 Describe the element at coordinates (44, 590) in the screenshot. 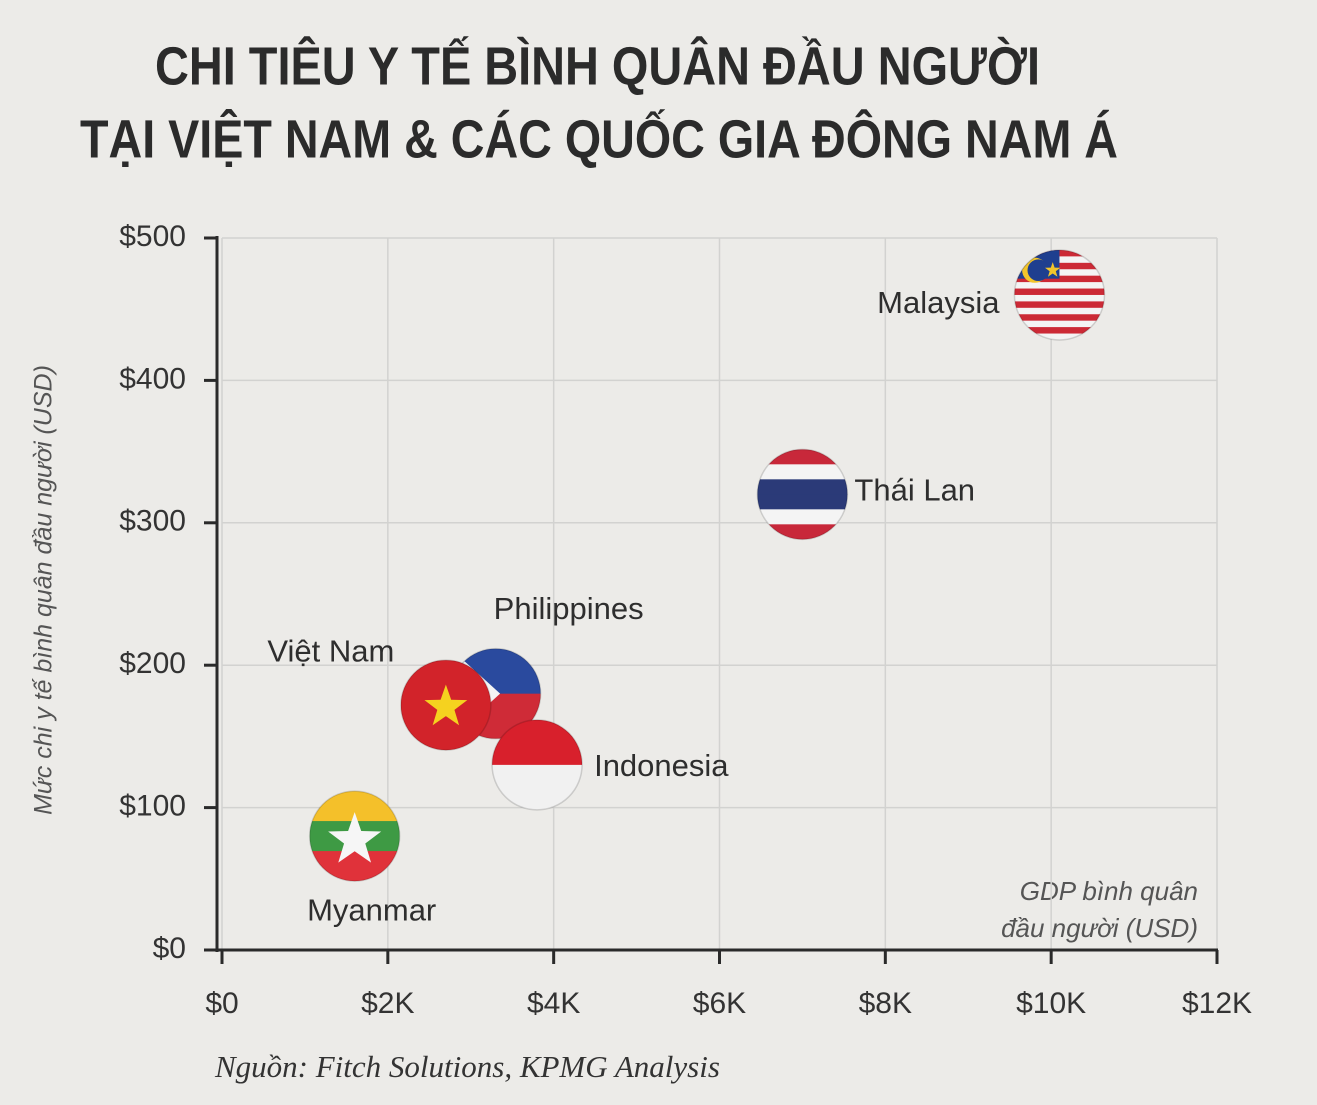

I see `y-axis-title: Mức chi y tế bình quân đầu người (USD)` at that location.